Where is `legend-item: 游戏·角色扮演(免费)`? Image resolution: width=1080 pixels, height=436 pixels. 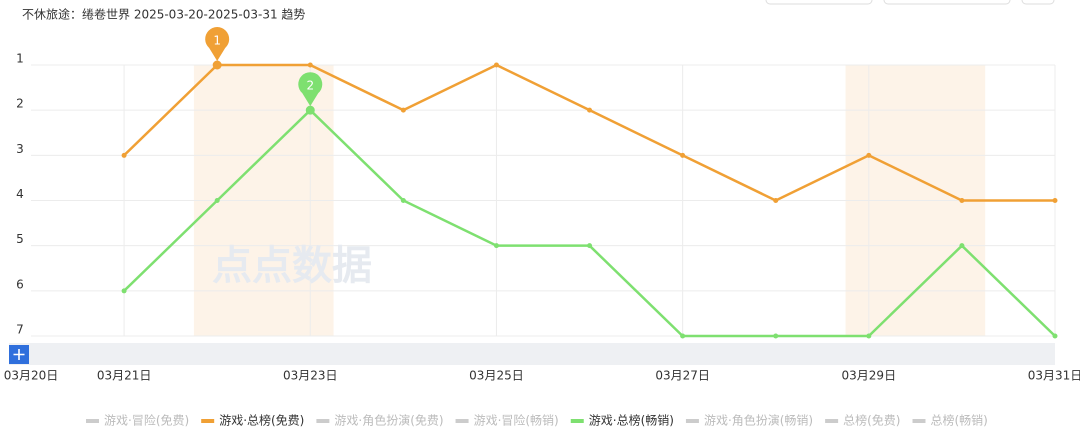
legend-item: 游戏·角色扮演(免费) is located at coordinates (380, 420).